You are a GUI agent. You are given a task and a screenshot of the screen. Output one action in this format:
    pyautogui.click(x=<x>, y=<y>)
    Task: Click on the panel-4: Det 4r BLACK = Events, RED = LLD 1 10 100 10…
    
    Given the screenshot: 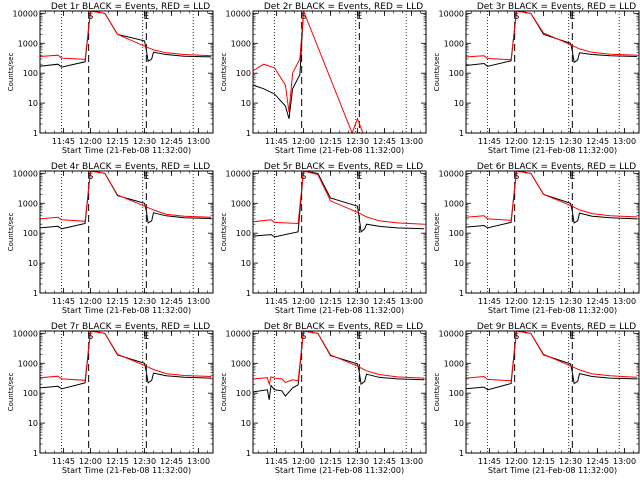 What is the action you would take?
    pyautogui.click(x=110, y=238)
    